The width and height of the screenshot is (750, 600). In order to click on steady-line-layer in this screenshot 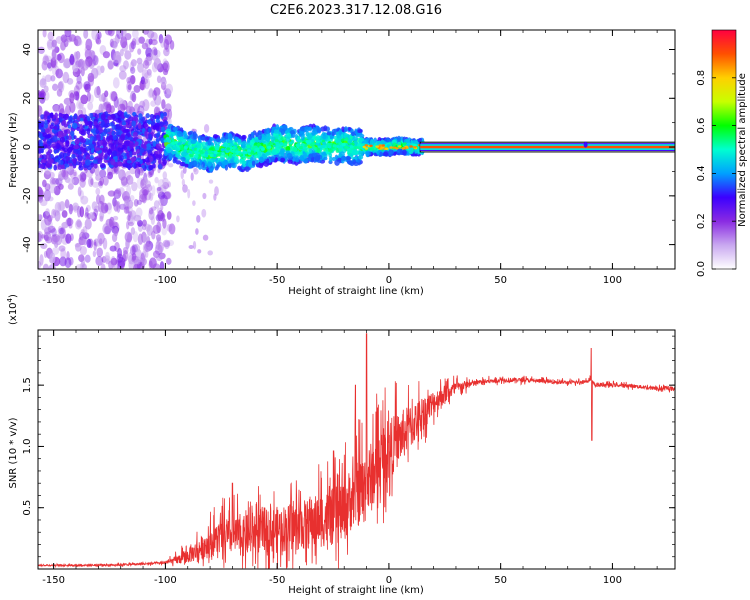, I will do `click(547, 147)`.